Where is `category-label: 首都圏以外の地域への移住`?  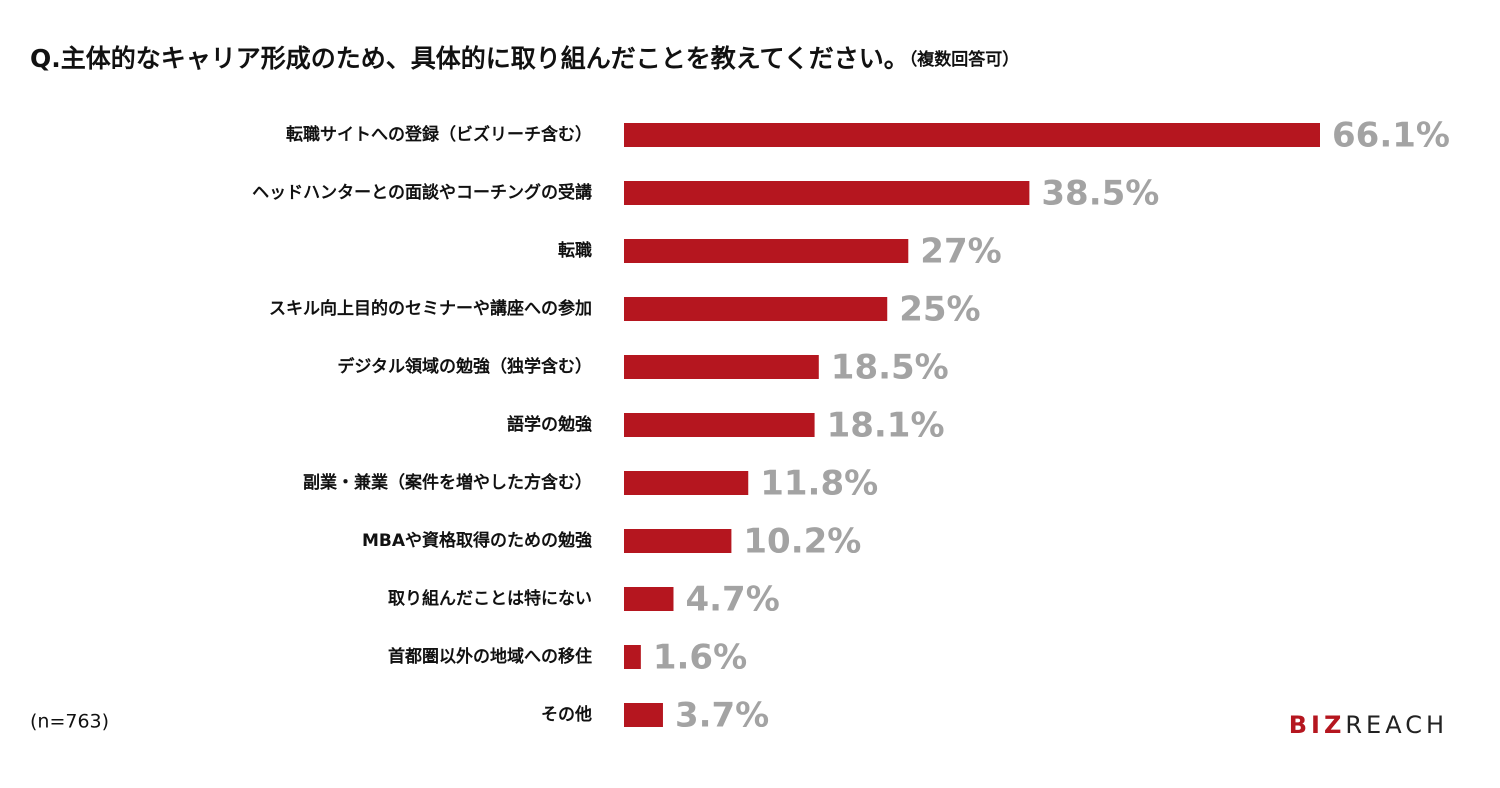
category-label: 首都圏以外の地域への移住 is located at coordinates (490, 656).